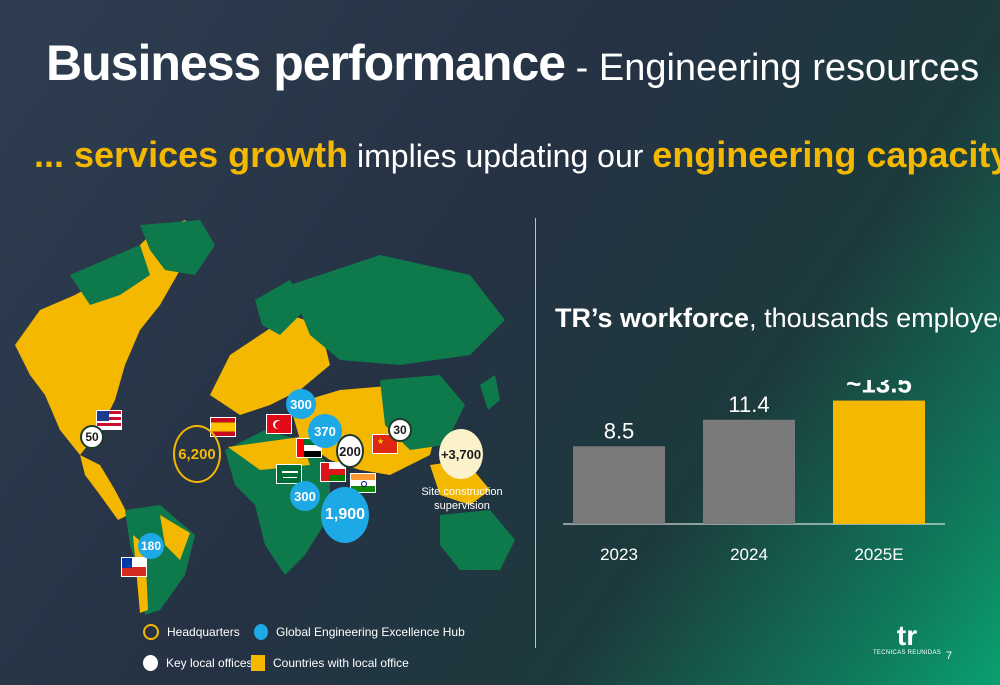  What do you see at coordinates (110, 275) in the screenshot?
I see `map-canada-north` at bounding box center [110, 275].